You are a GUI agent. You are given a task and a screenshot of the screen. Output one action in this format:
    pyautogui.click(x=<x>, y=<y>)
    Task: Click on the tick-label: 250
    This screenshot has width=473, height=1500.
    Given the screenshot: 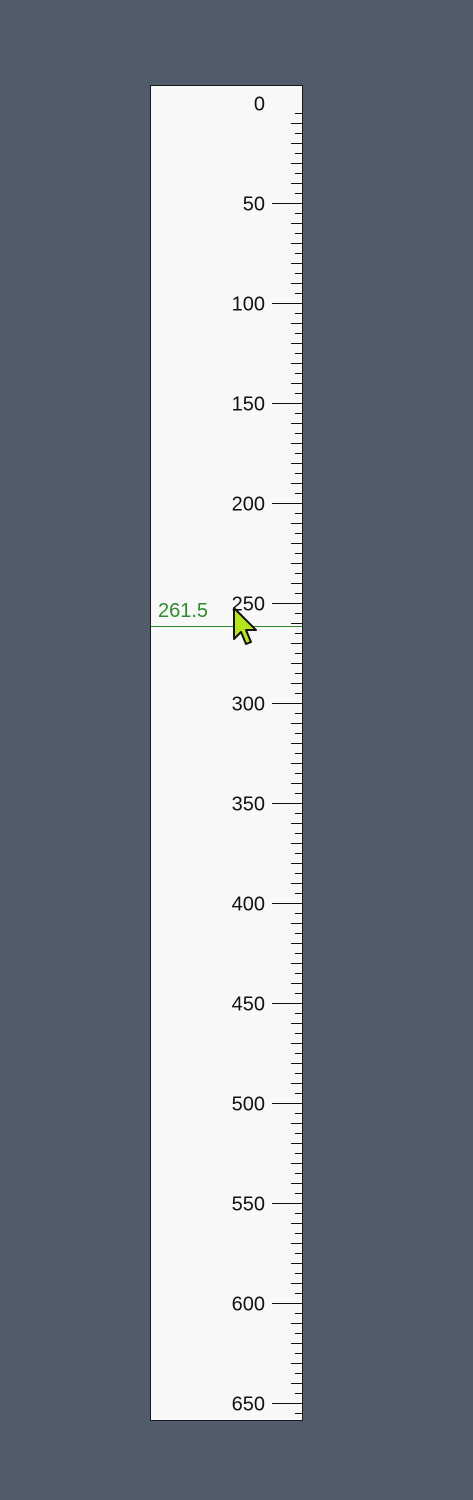 What is the action you would take?
    pyautogui.click(x=248, y=605)
    